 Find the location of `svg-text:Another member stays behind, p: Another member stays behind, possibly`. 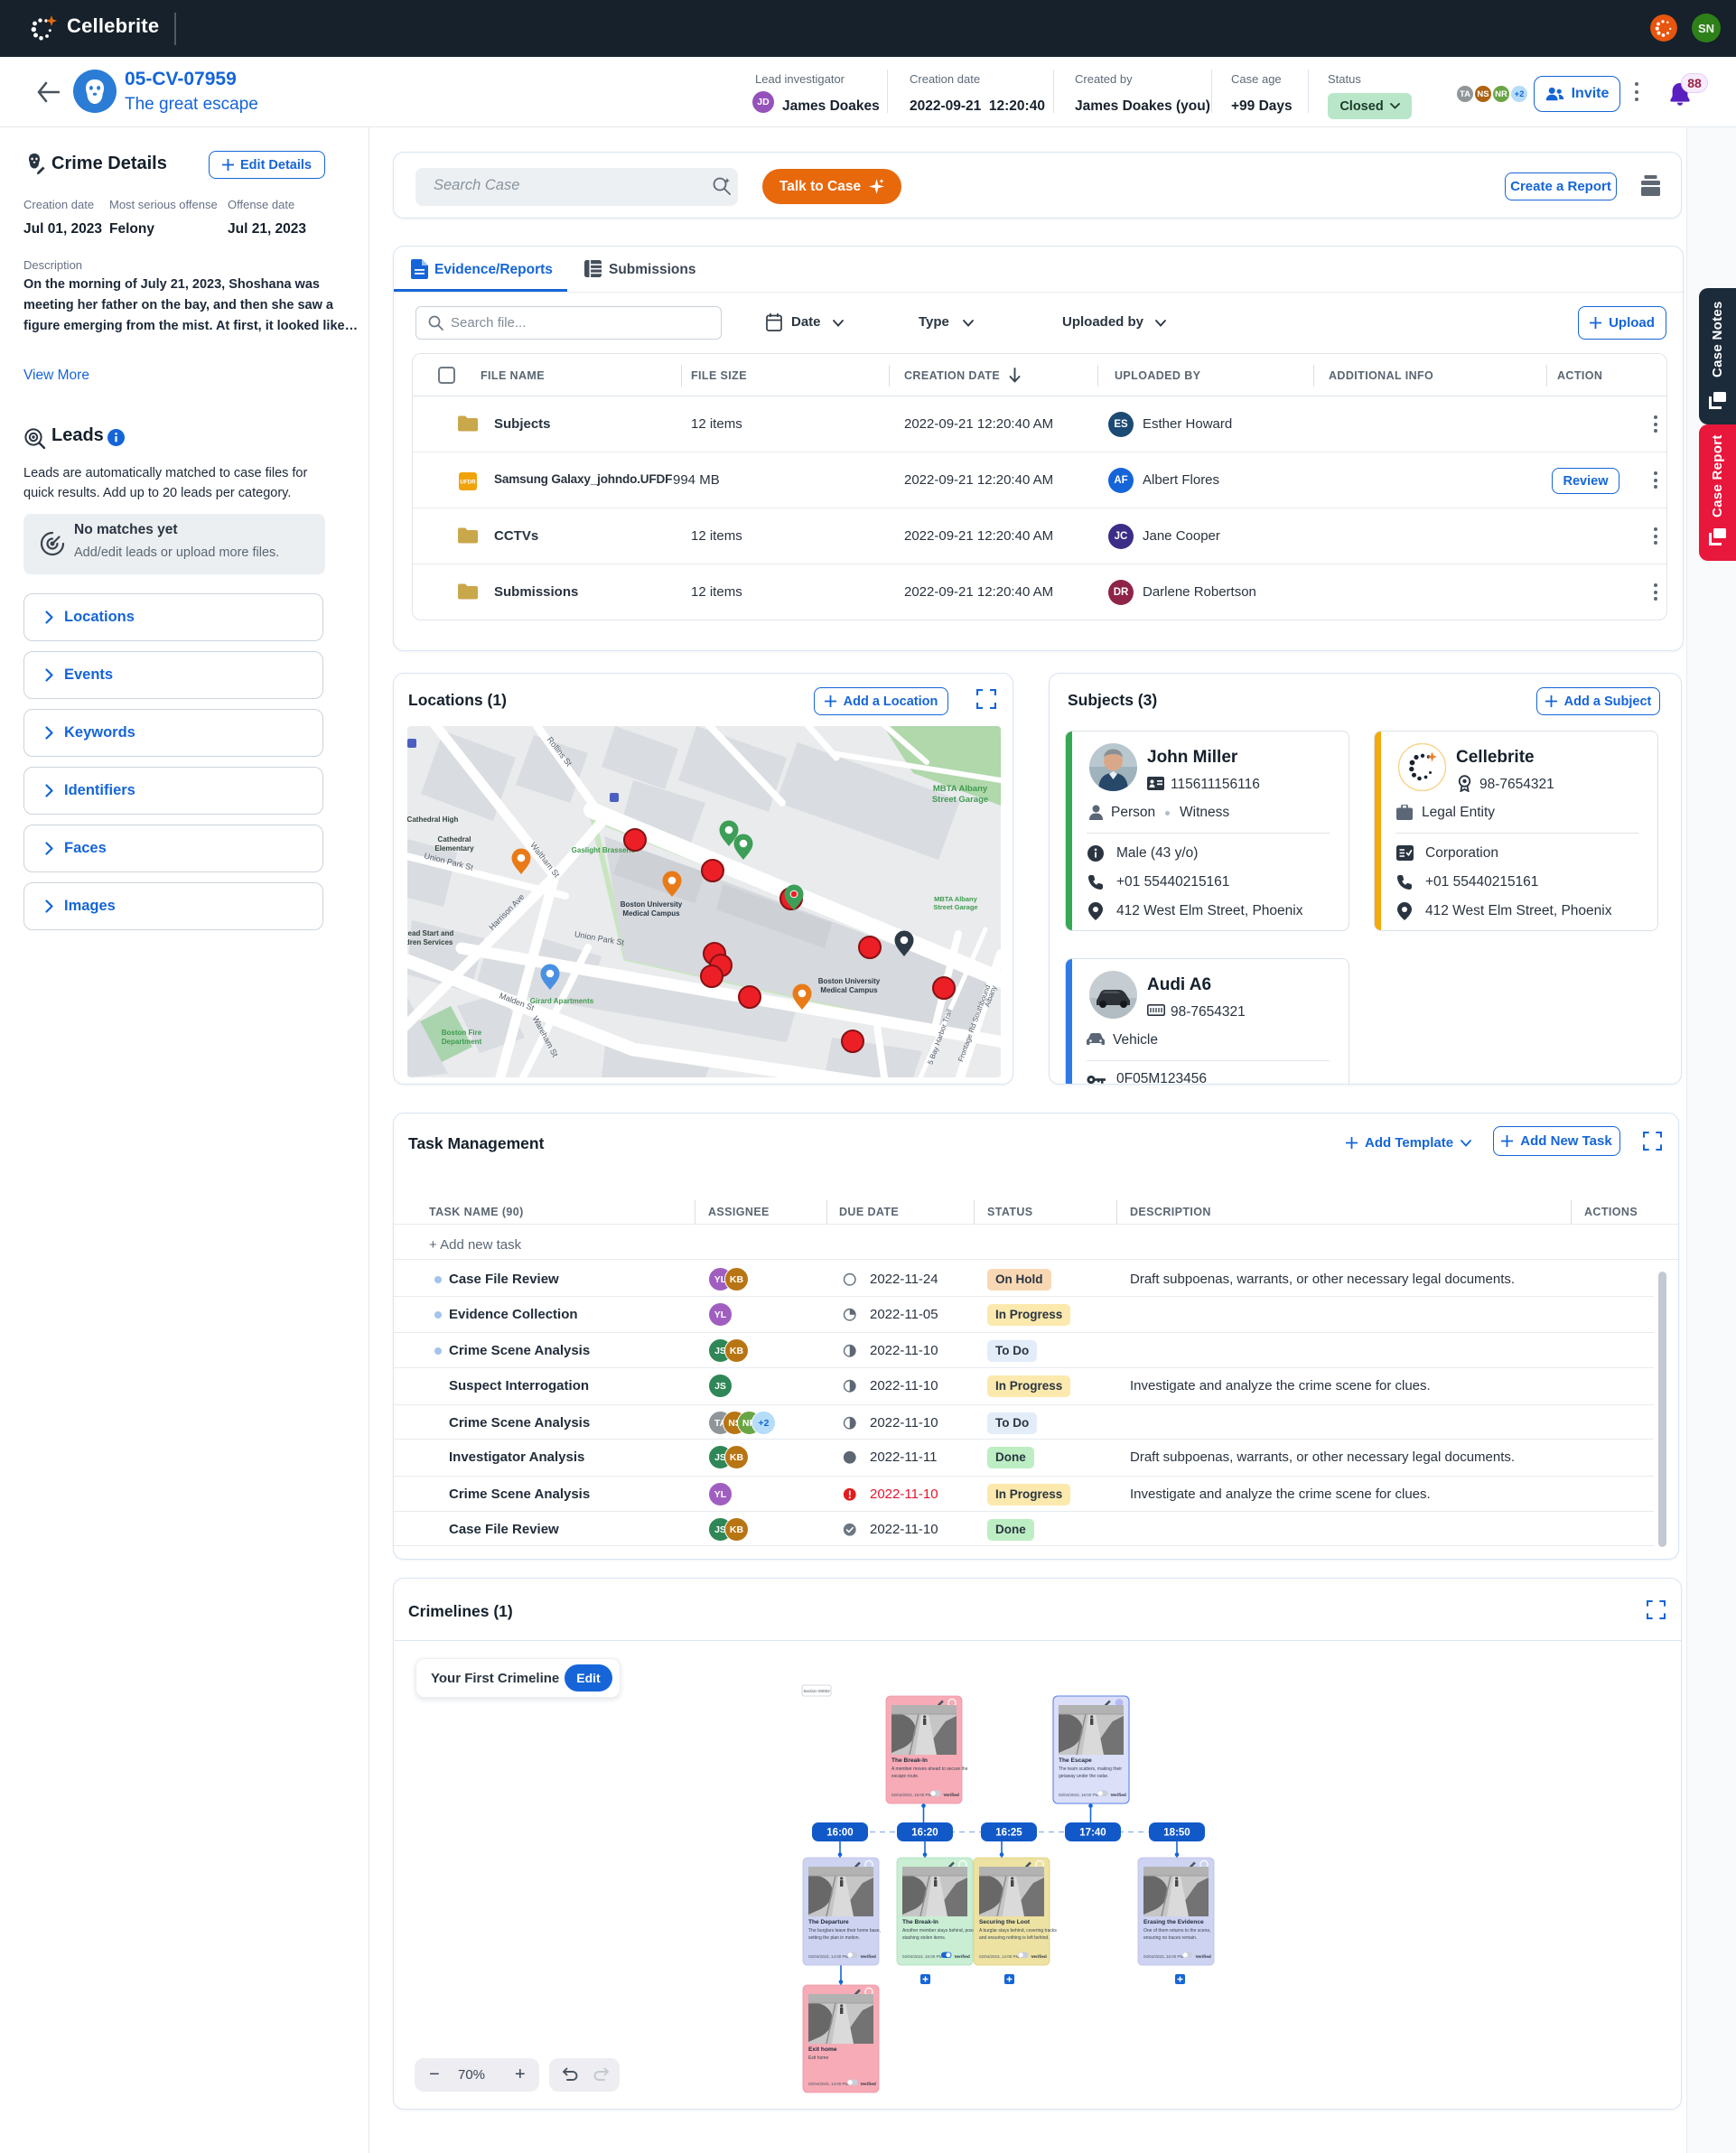

svg-text:Another member stays behind, p: Another member stays behind, possibly is located at coordinates (942, 1931).